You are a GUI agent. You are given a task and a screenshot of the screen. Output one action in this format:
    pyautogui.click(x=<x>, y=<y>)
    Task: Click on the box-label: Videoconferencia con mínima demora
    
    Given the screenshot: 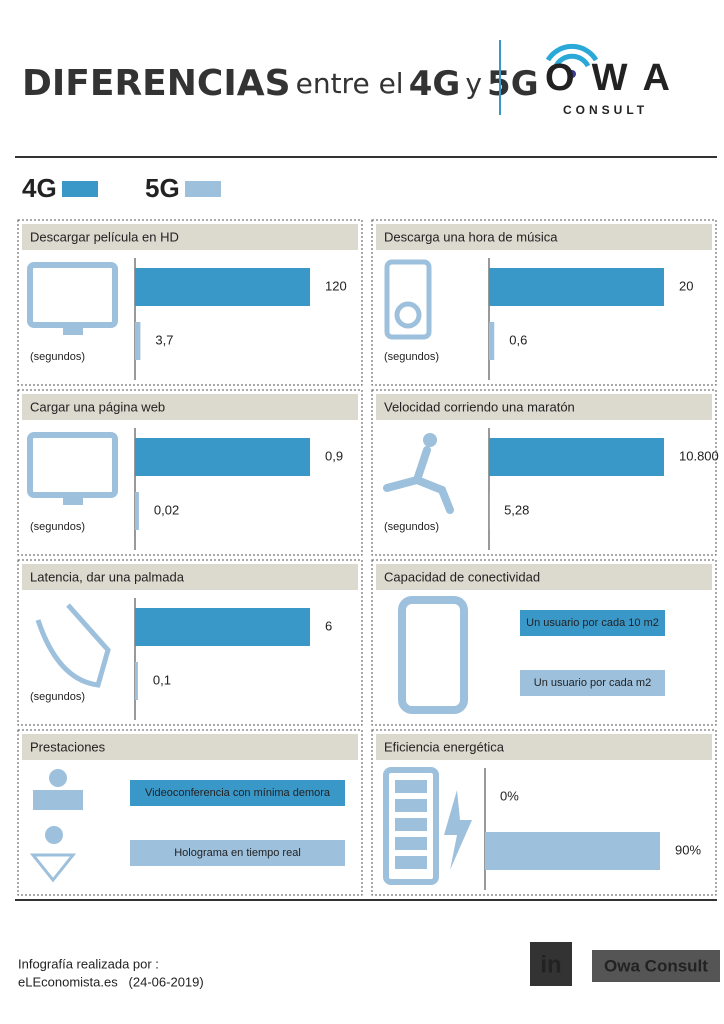 What is the action you would take?
    pyautogui.click(x=238, y=793)
    